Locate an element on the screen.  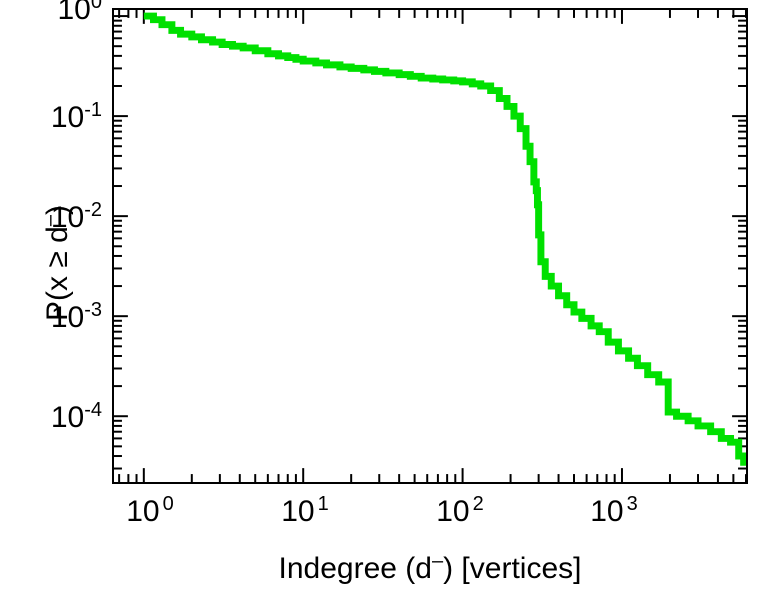
y-tick-label-4: 10⁻⁴ is located at coordinates (76, 416).